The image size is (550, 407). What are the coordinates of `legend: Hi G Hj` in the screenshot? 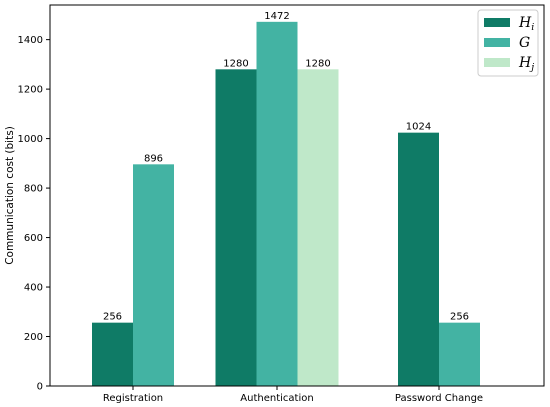 It's located at (508, 43).